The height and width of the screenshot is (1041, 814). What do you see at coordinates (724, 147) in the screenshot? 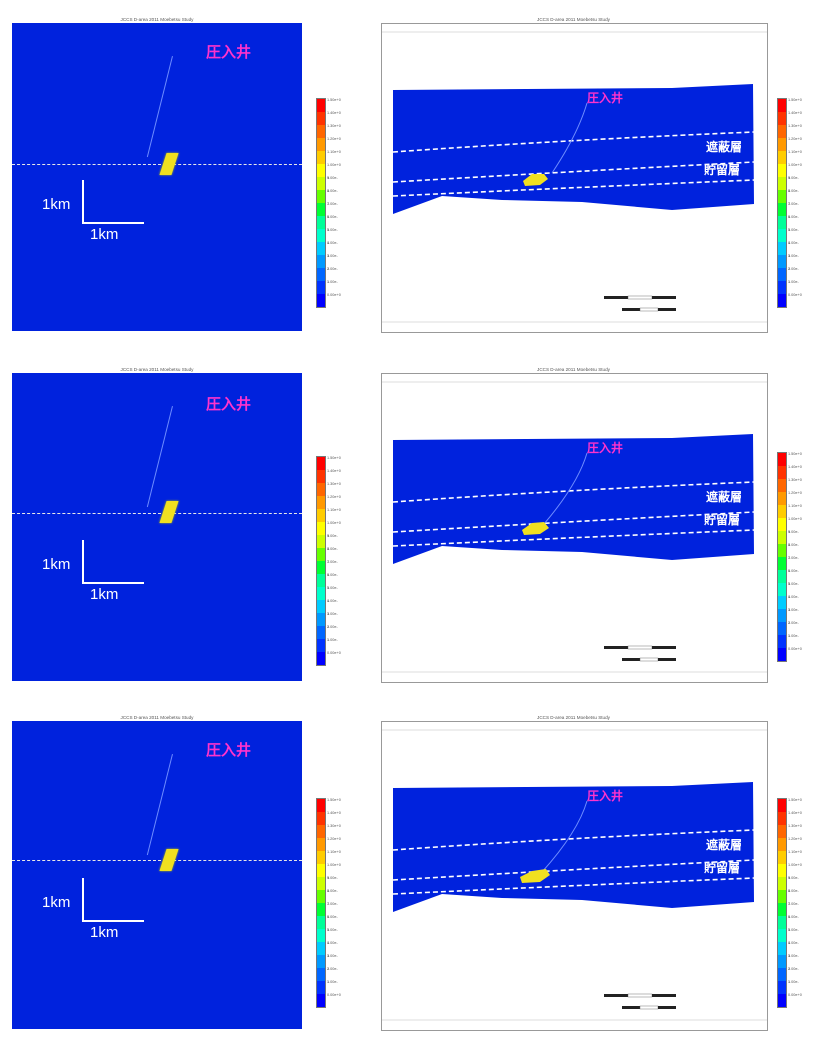
I see `cap-rock-label: 遮蔽層` at bounding box center [724, 147].